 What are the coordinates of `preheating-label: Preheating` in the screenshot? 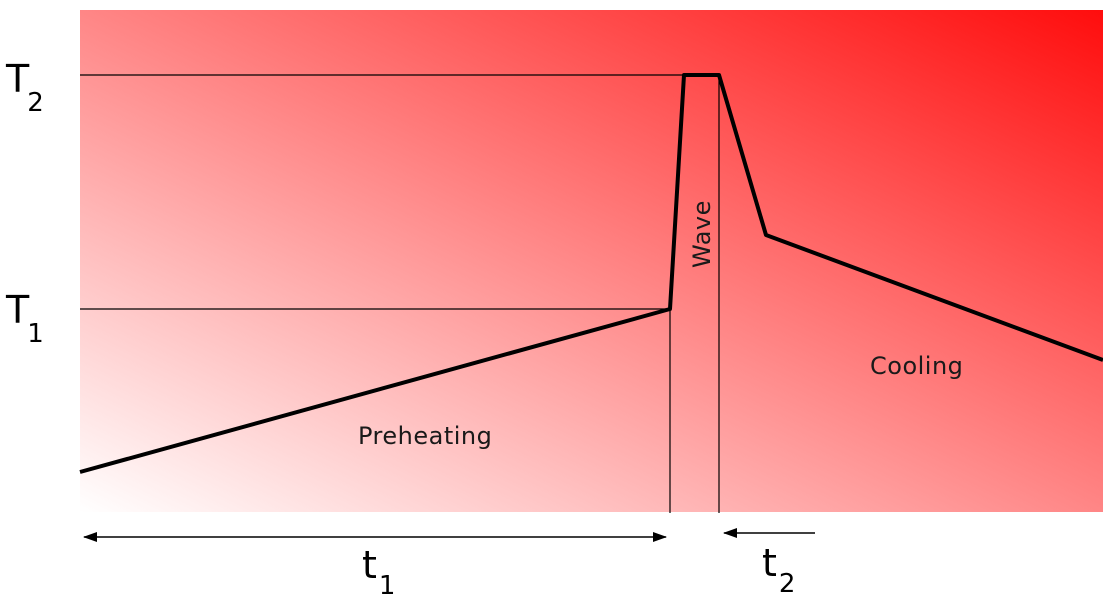 It's located at (425, 436).